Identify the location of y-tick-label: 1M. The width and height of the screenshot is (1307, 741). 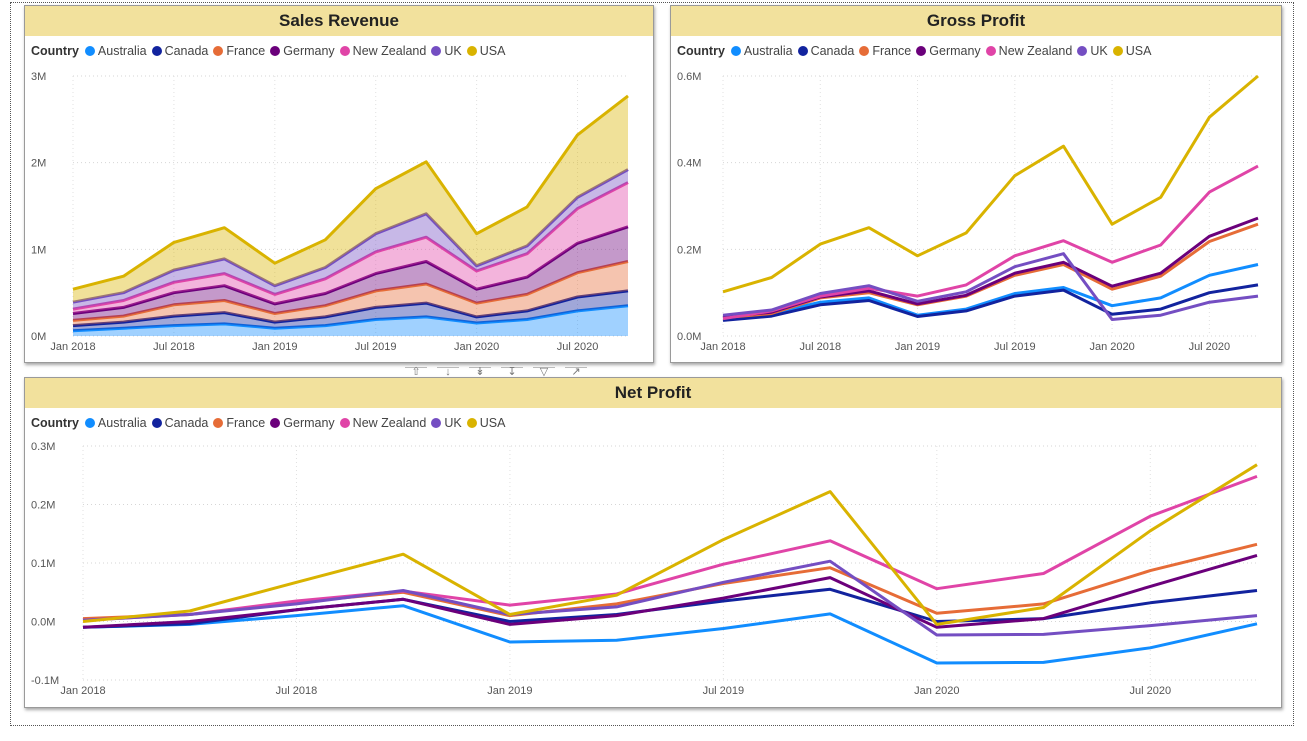
(38, 250).